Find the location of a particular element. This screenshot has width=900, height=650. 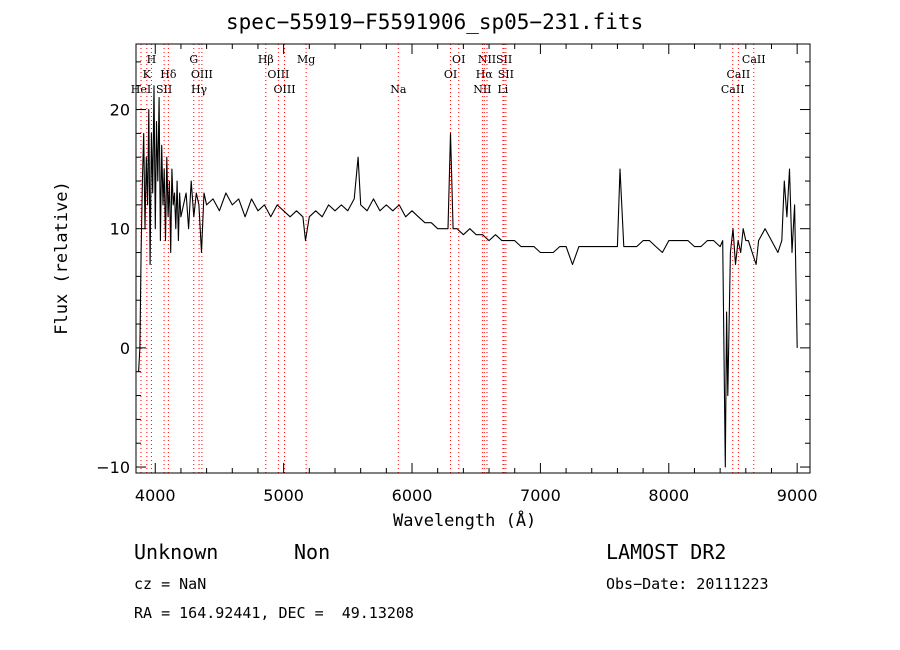

line-marker-label-14: OI is located at coordinates (450, 74).